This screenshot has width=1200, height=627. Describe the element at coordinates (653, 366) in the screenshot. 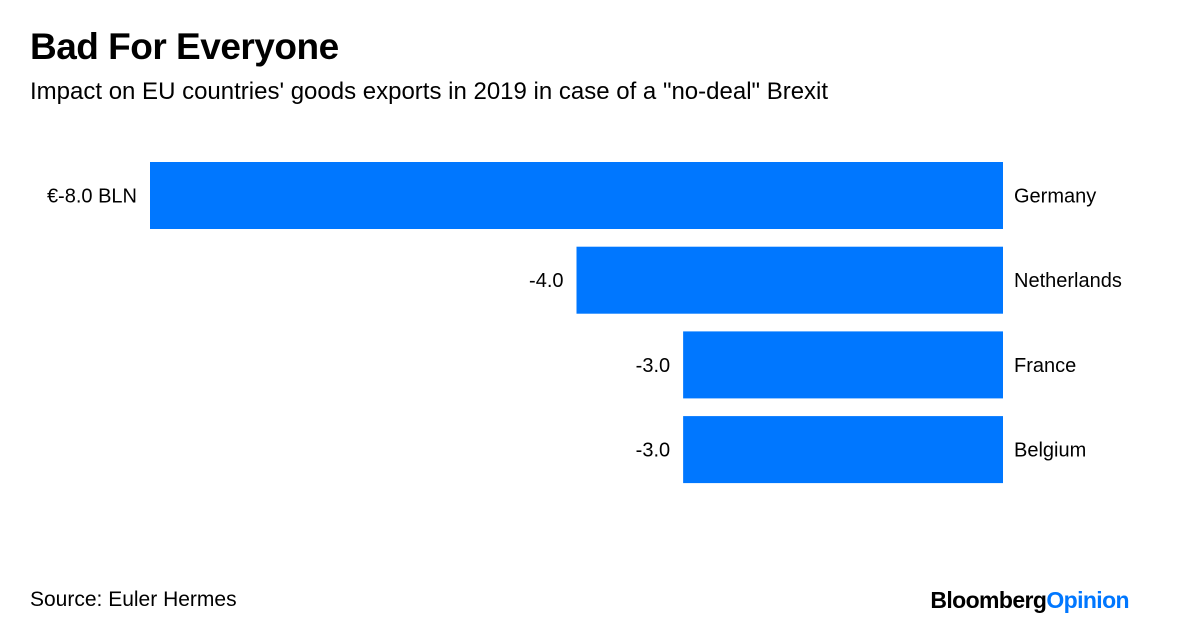

I see `value-label-france: -3.0` at that location.